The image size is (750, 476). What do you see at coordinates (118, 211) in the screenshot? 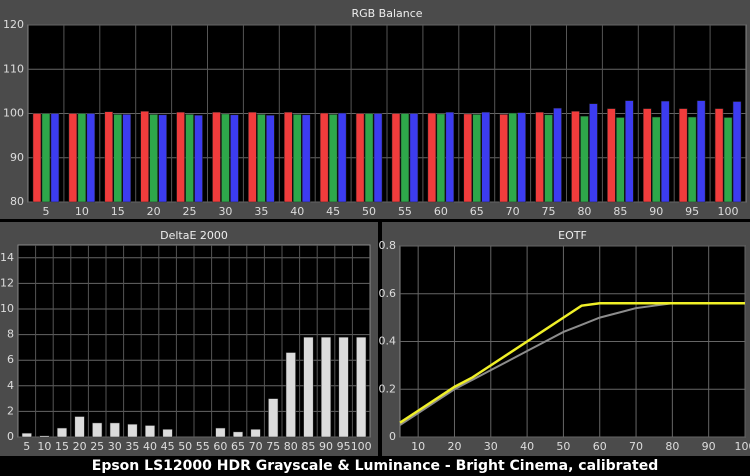
I see `x-tick-label: 15` at bounding box center [118, 211].